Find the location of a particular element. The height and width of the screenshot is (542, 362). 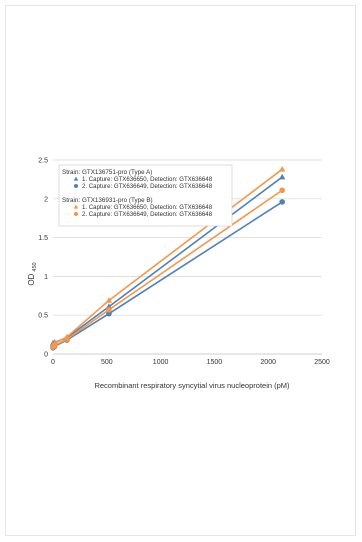

y-axis-label: OD 450 is located at coordinates (32, 273).